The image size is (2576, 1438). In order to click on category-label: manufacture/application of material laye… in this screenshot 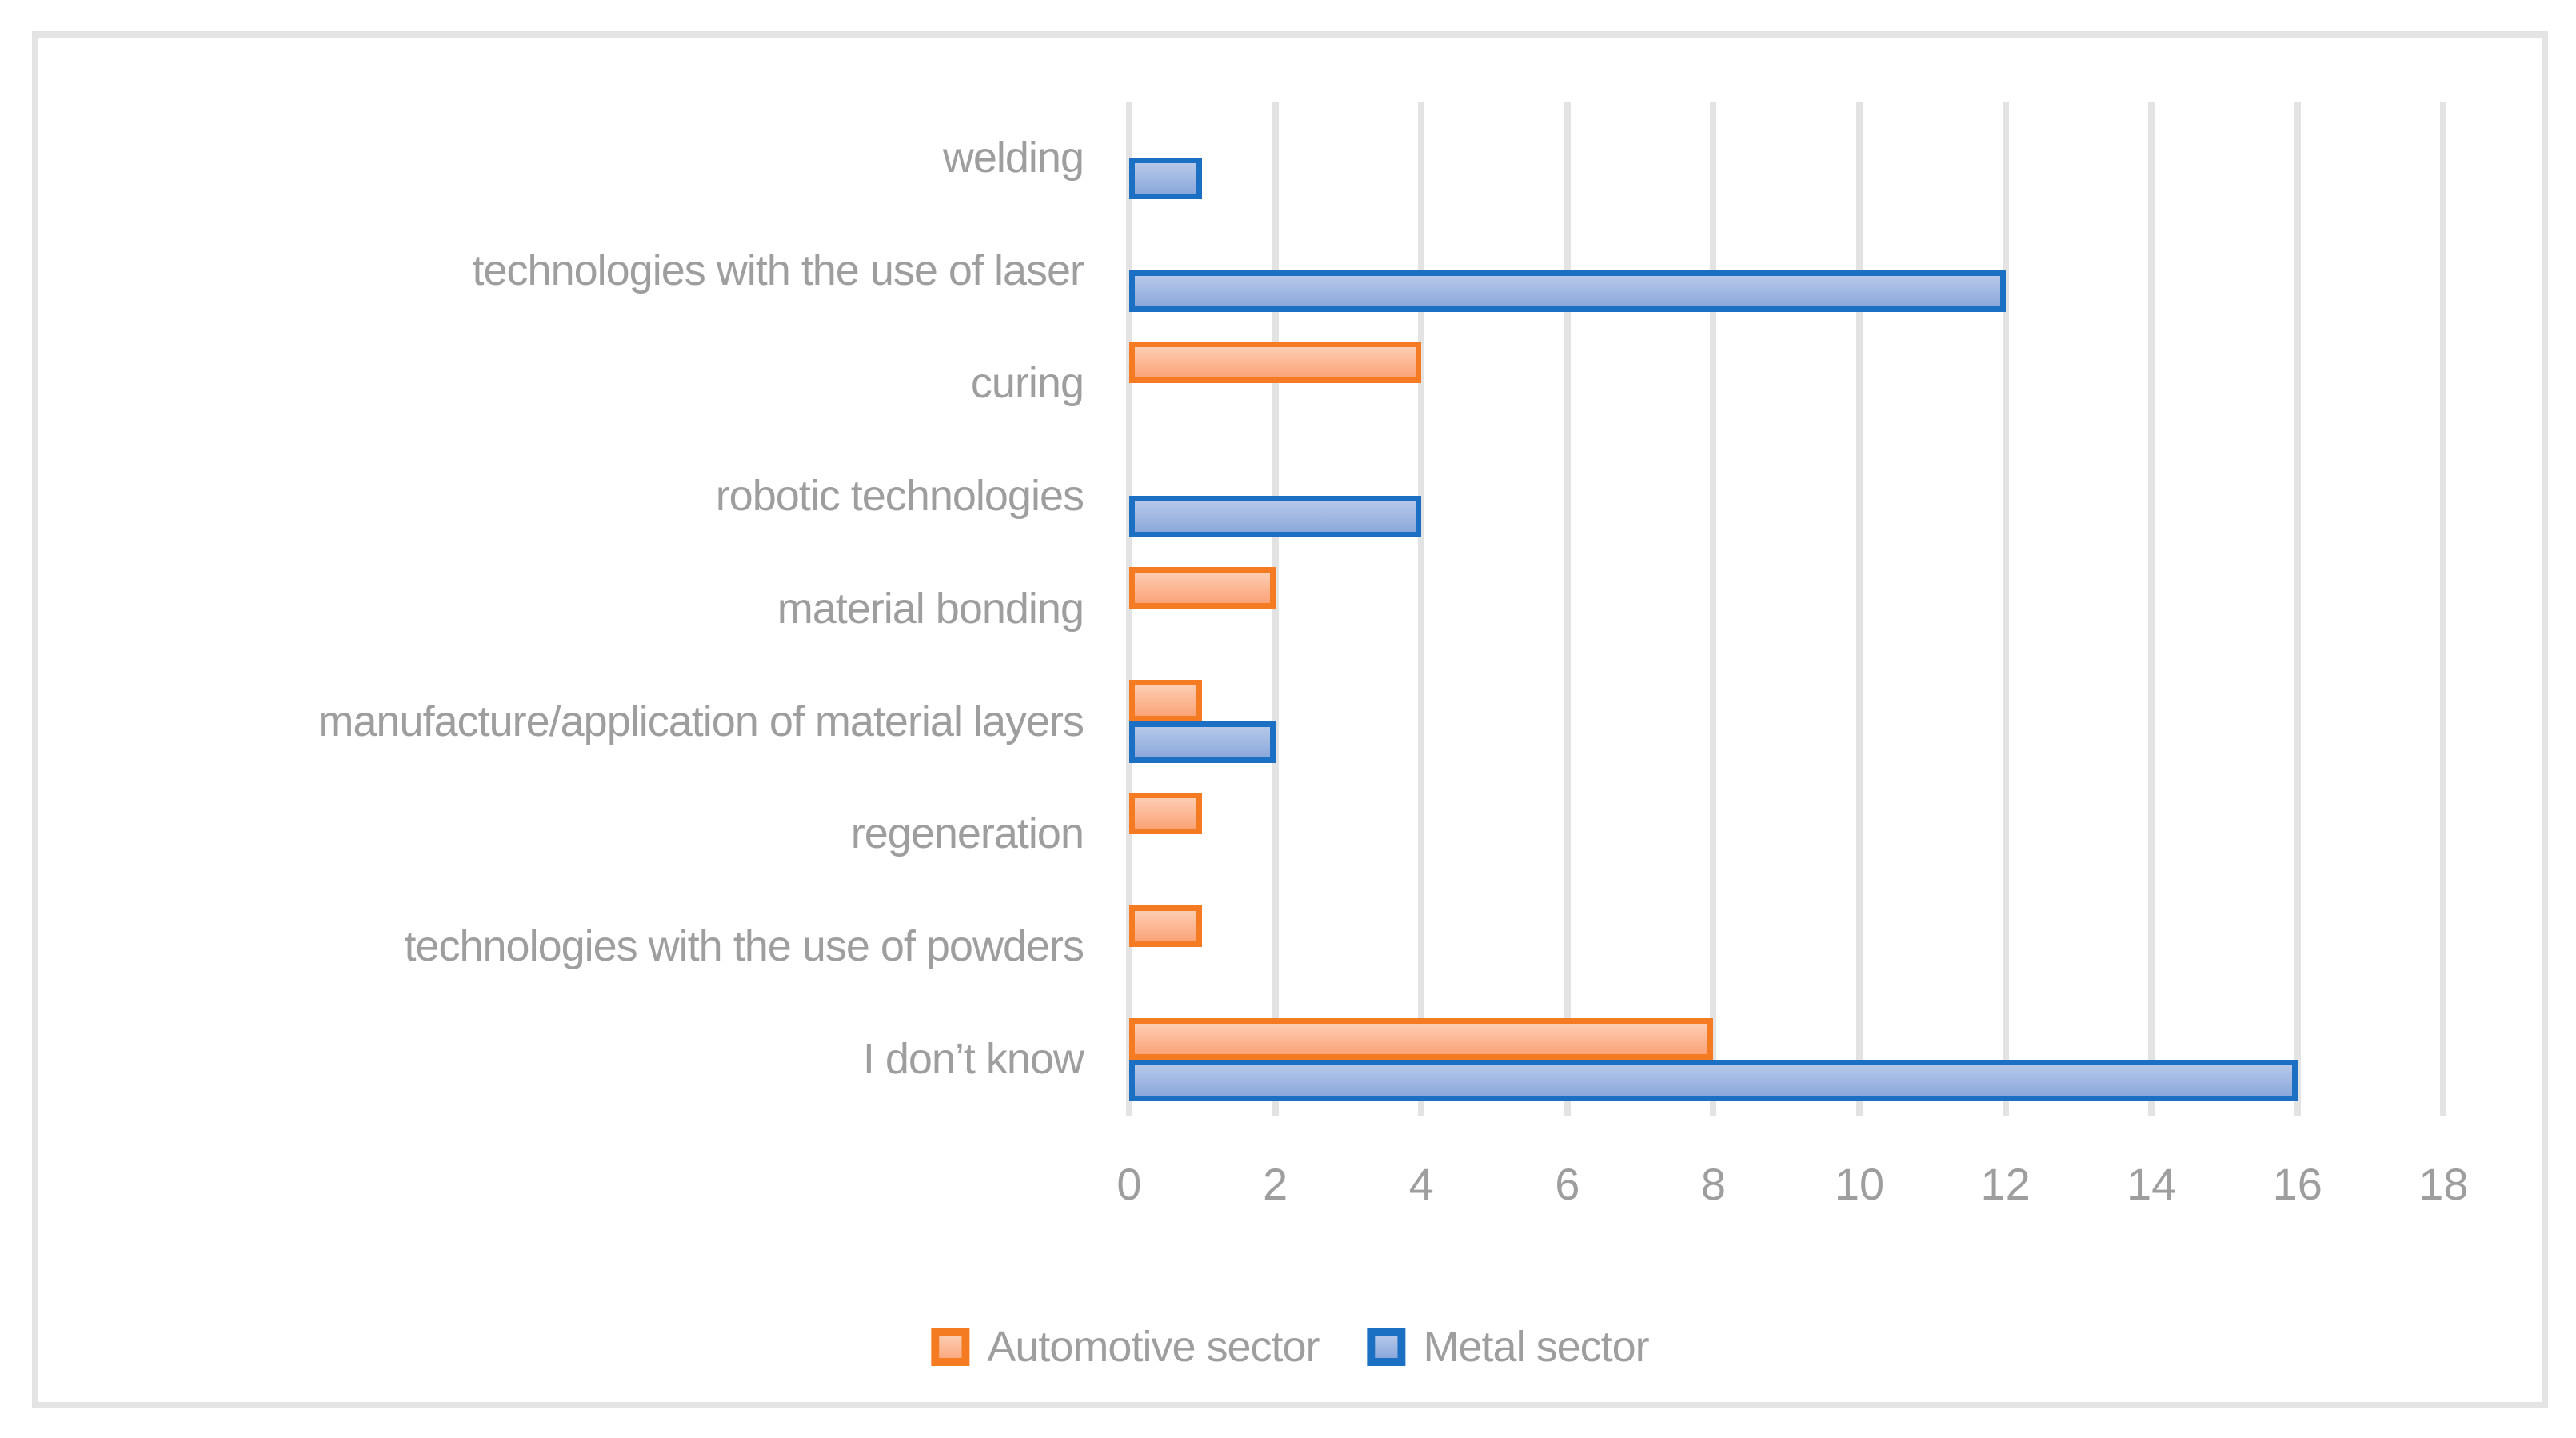, I will do `click(701, 721)`.